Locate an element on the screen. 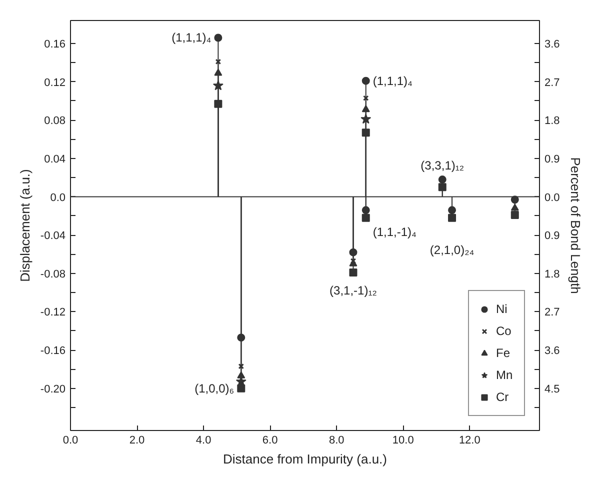  x-tick-label: 12.0 is located at coordinates (469, 440).